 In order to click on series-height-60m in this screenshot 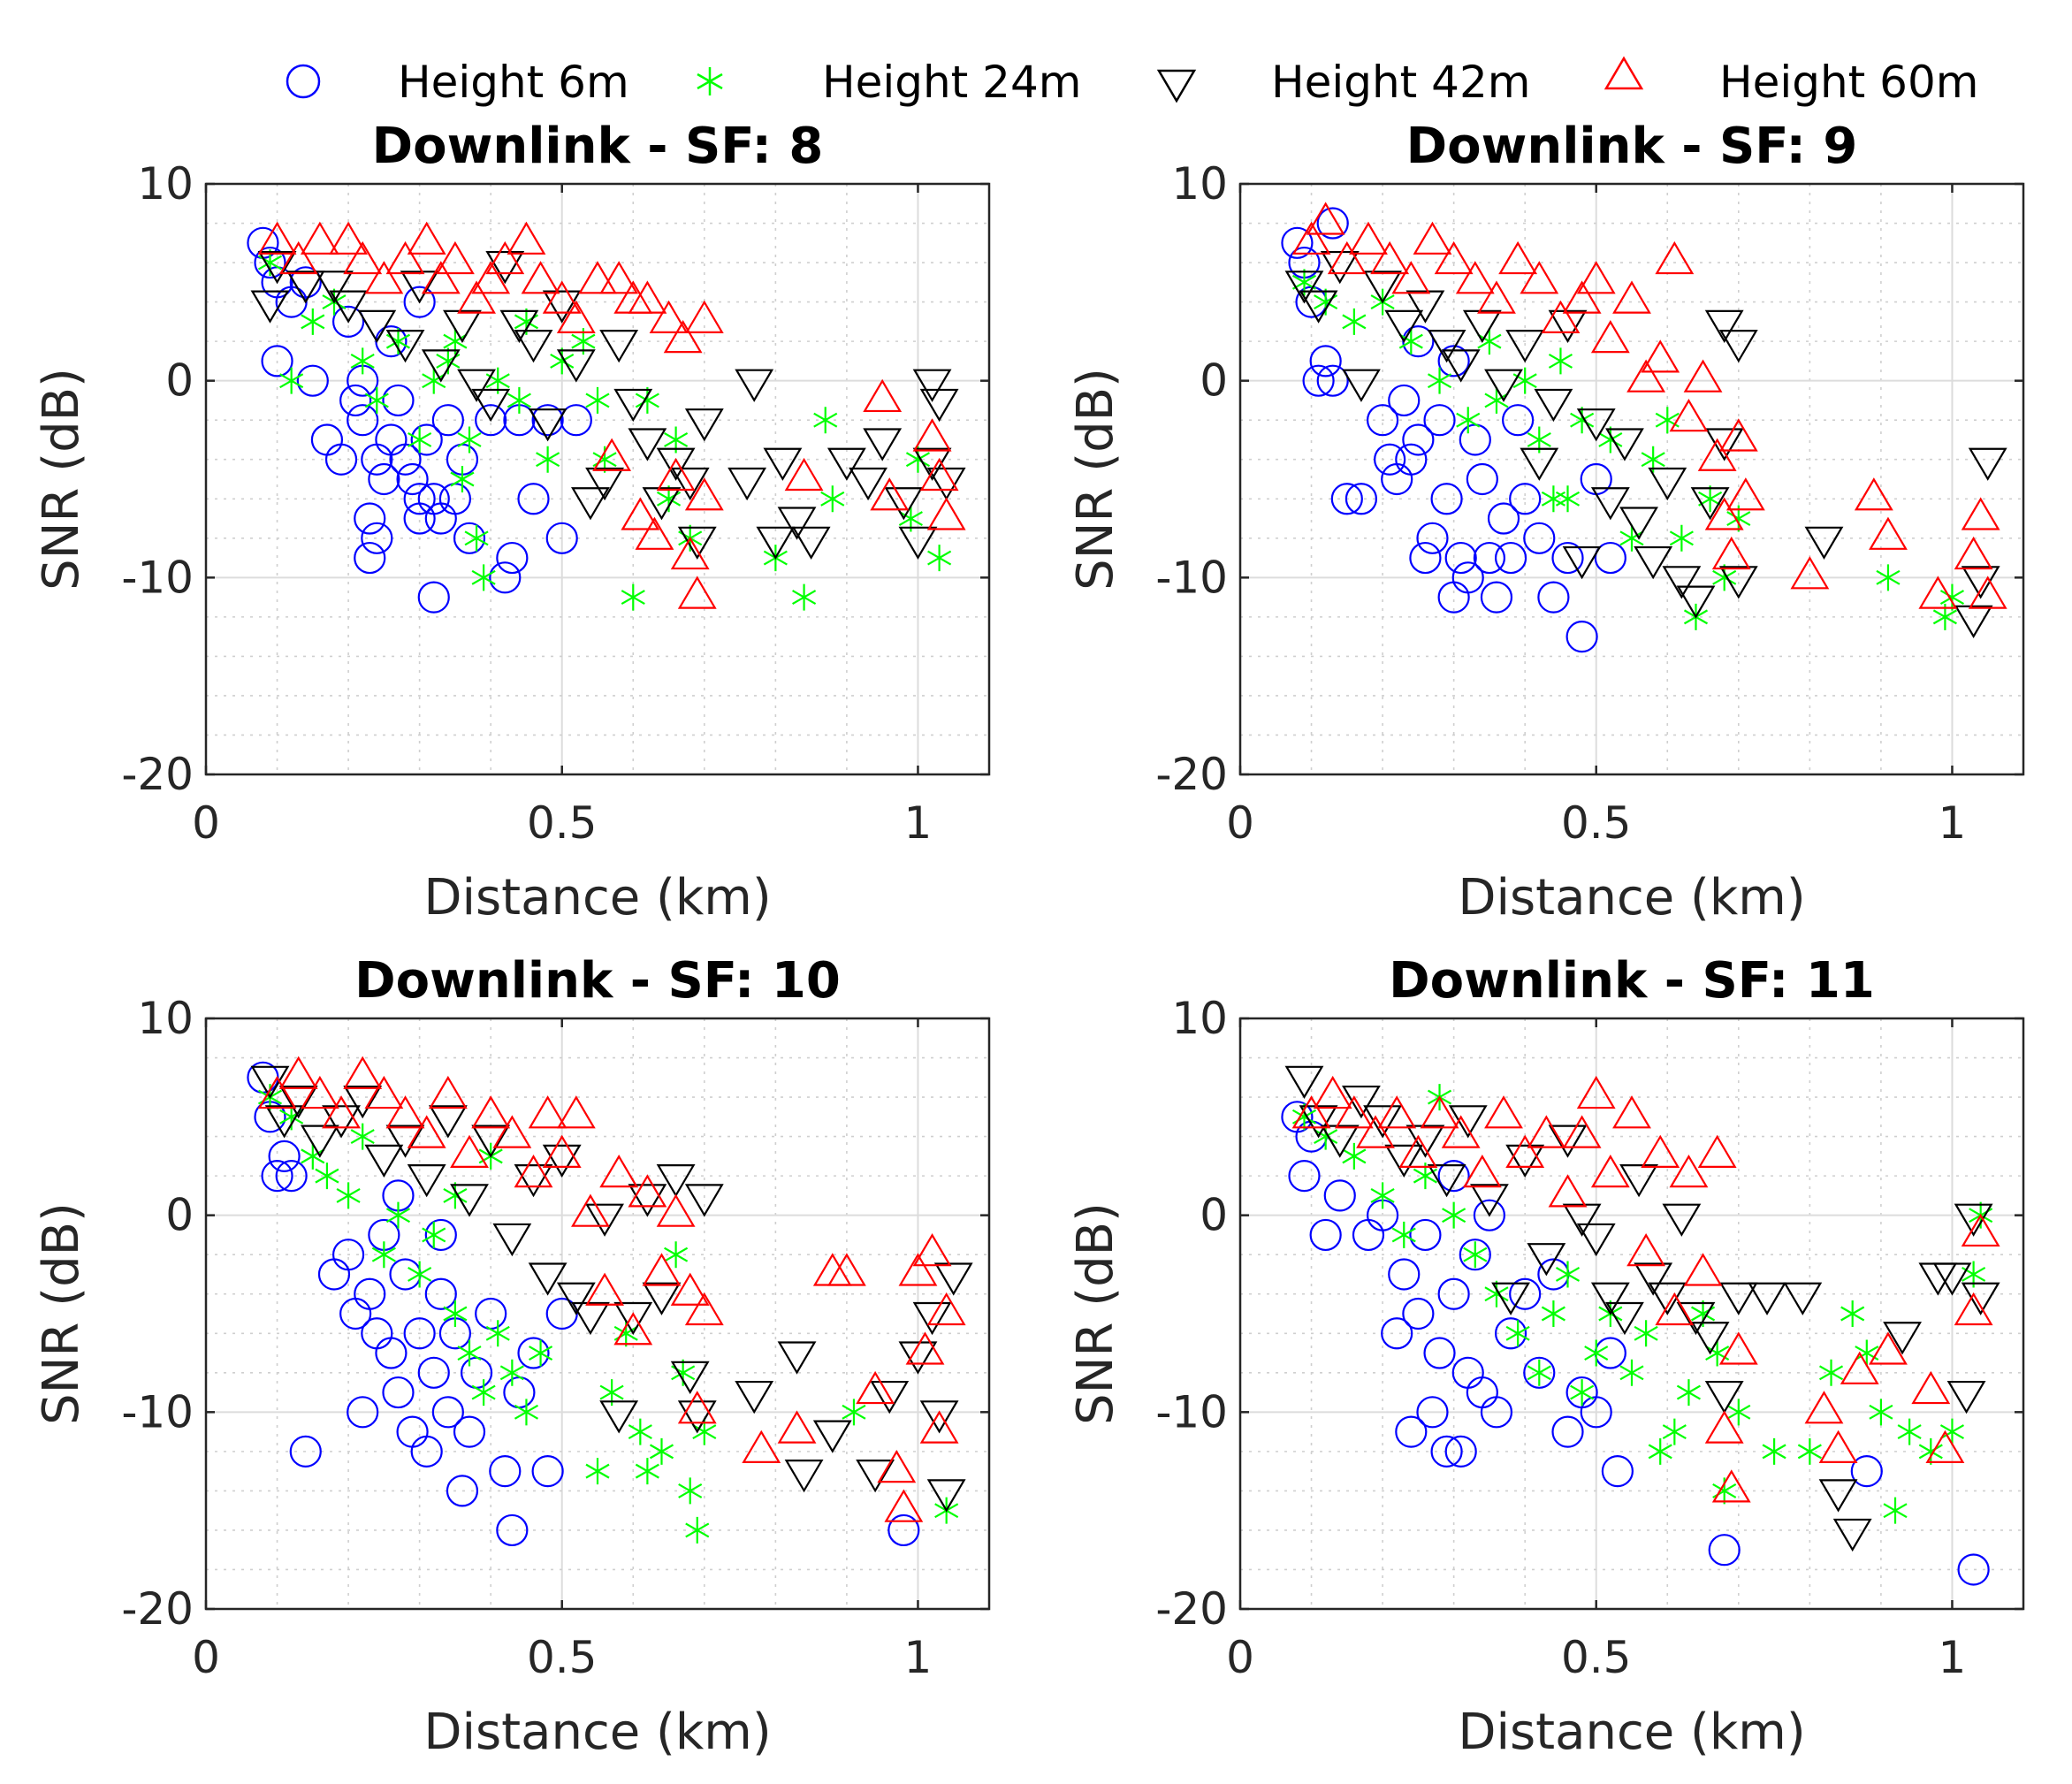, I will do `click(611, 1289)`.